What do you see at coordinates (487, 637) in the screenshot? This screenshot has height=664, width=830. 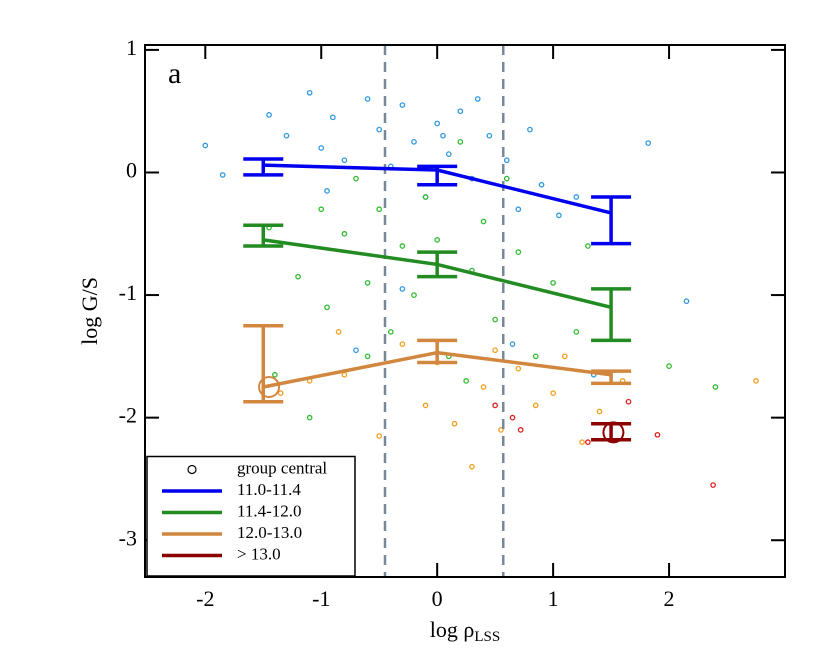 I see `x-label-sub: LSS` at bounding box center [487, 637].